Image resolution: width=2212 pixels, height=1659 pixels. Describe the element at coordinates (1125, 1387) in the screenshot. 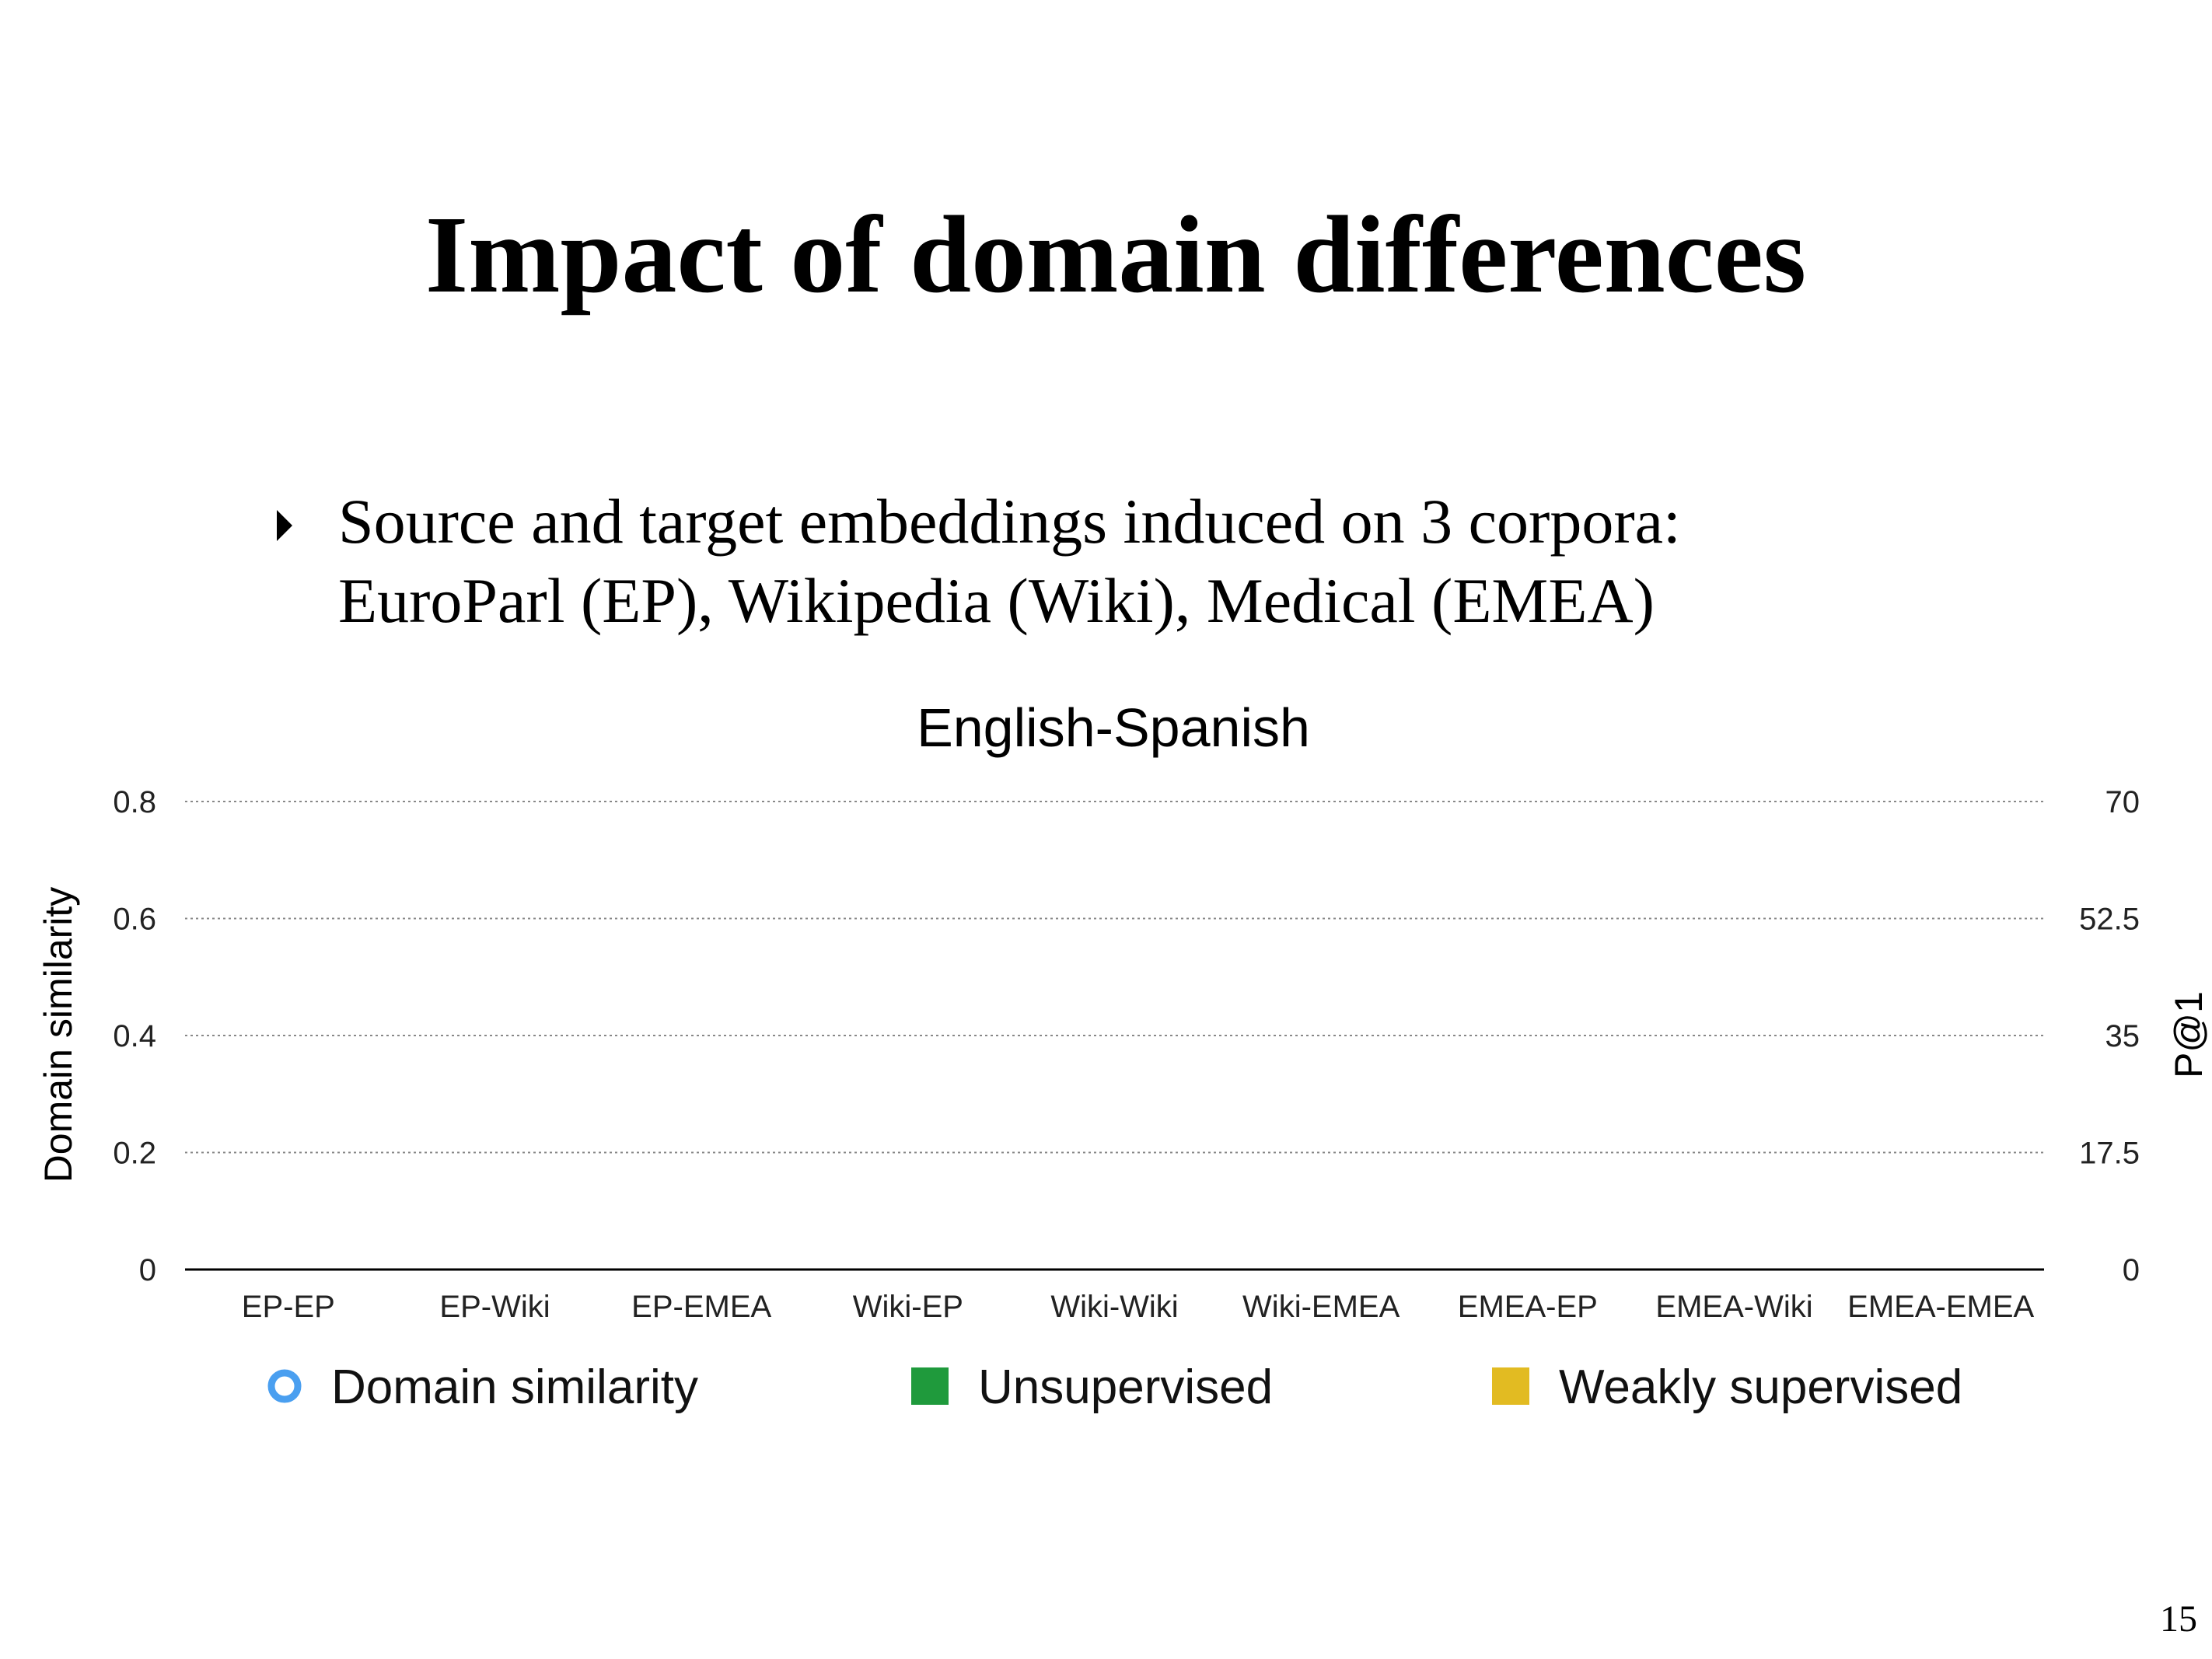

I see `legend-label: Unsupervised` at that location.